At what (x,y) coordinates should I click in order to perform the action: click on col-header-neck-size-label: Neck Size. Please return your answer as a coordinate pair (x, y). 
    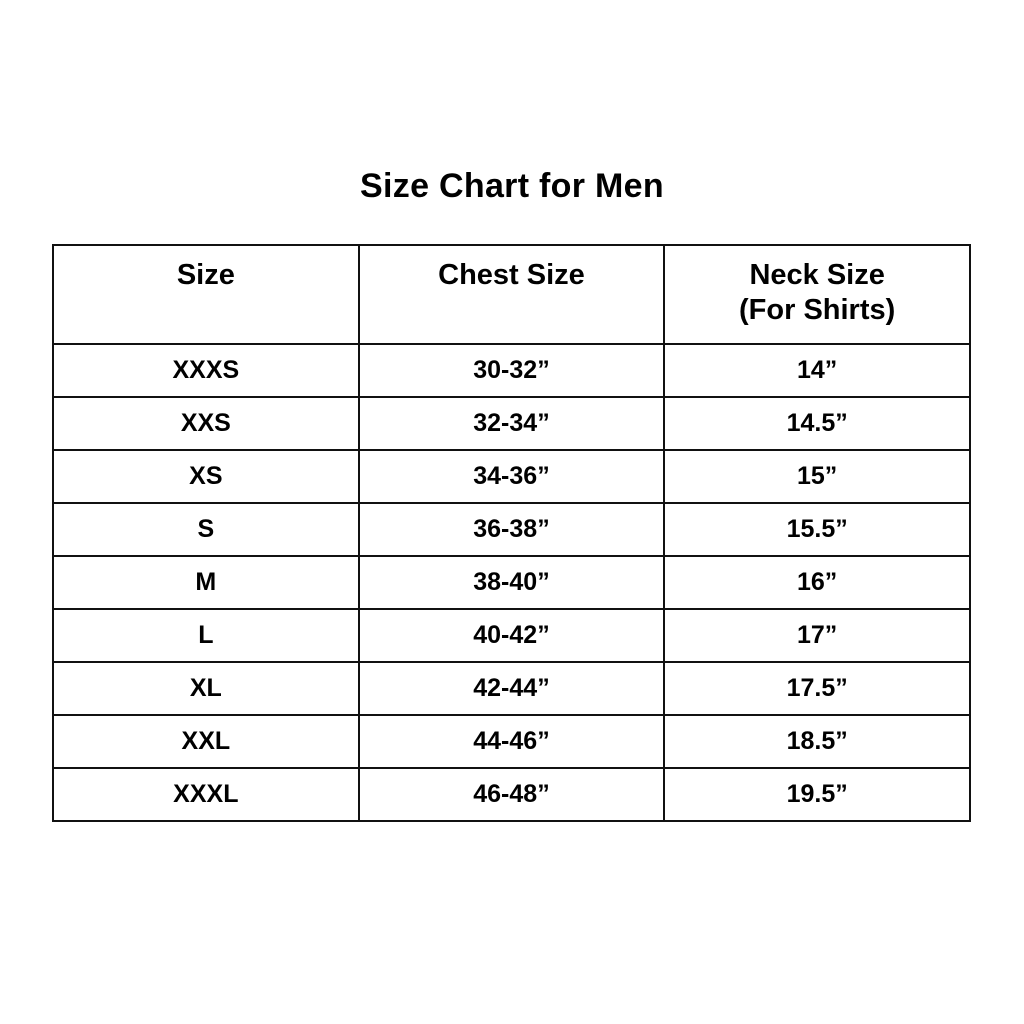
    Looking at the image, I should click on (817, 275).